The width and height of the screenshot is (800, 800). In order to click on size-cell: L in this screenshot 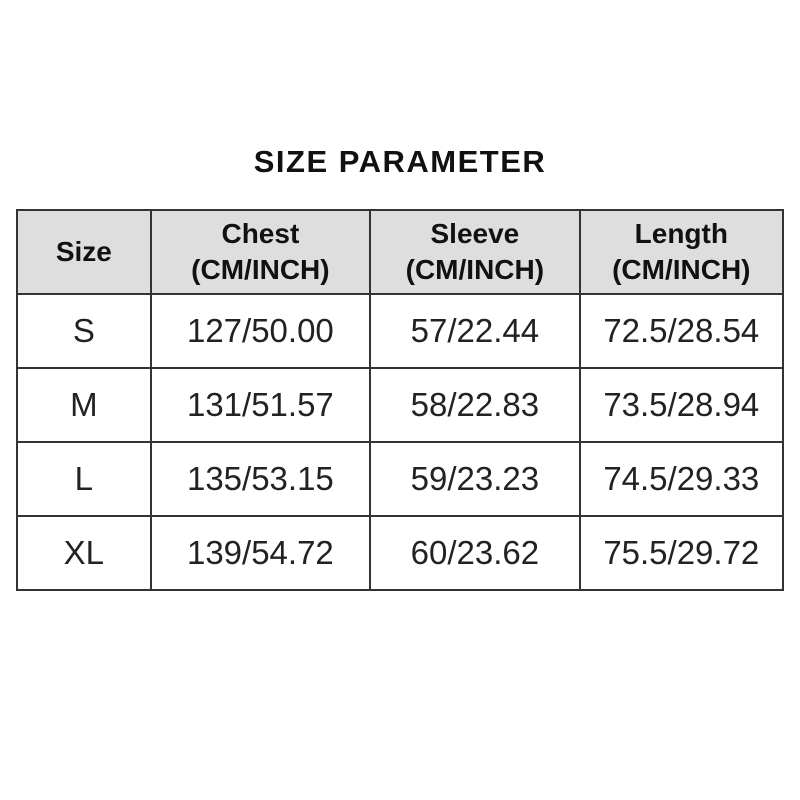, I will do `click(84, 479)`.